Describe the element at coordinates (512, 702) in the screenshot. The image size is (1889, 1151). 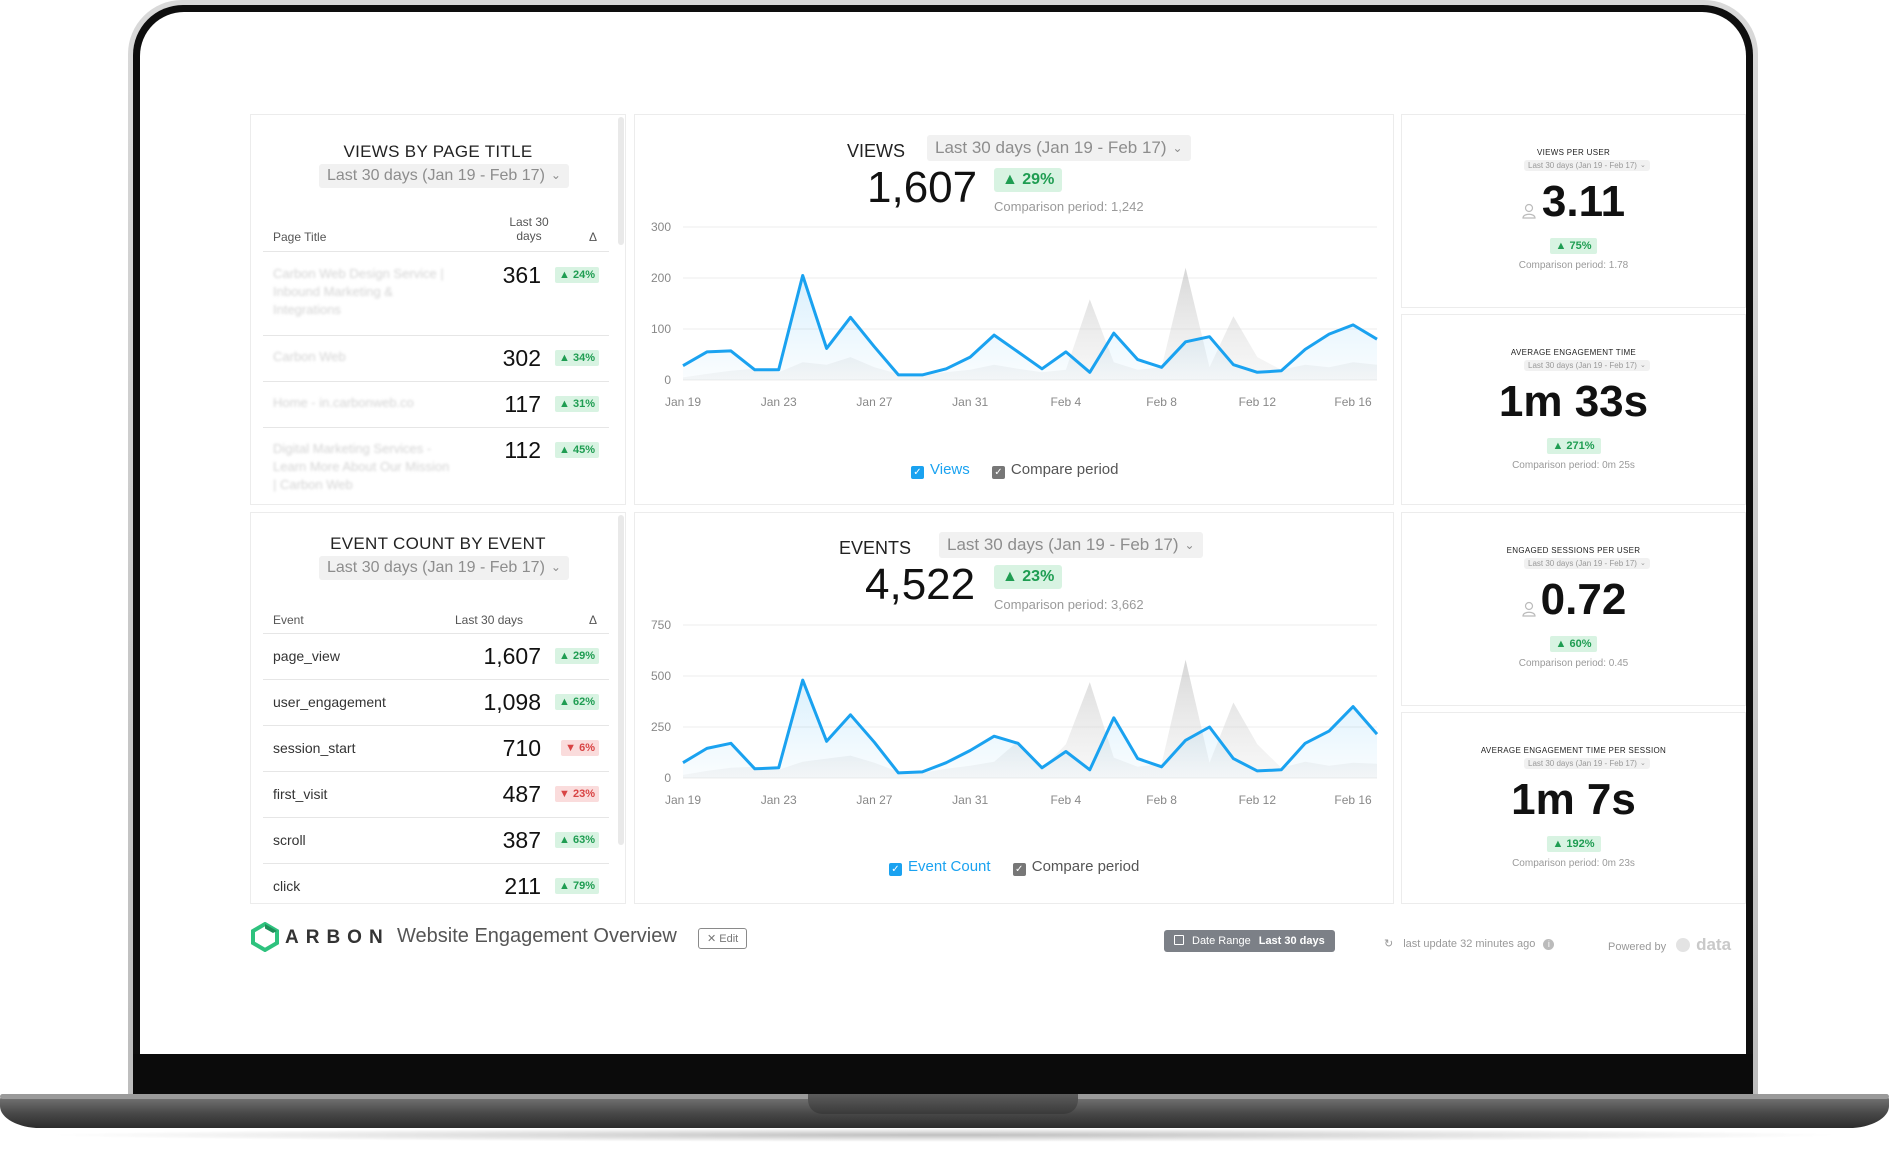
I see `event-count-value: 1,098` at that location.